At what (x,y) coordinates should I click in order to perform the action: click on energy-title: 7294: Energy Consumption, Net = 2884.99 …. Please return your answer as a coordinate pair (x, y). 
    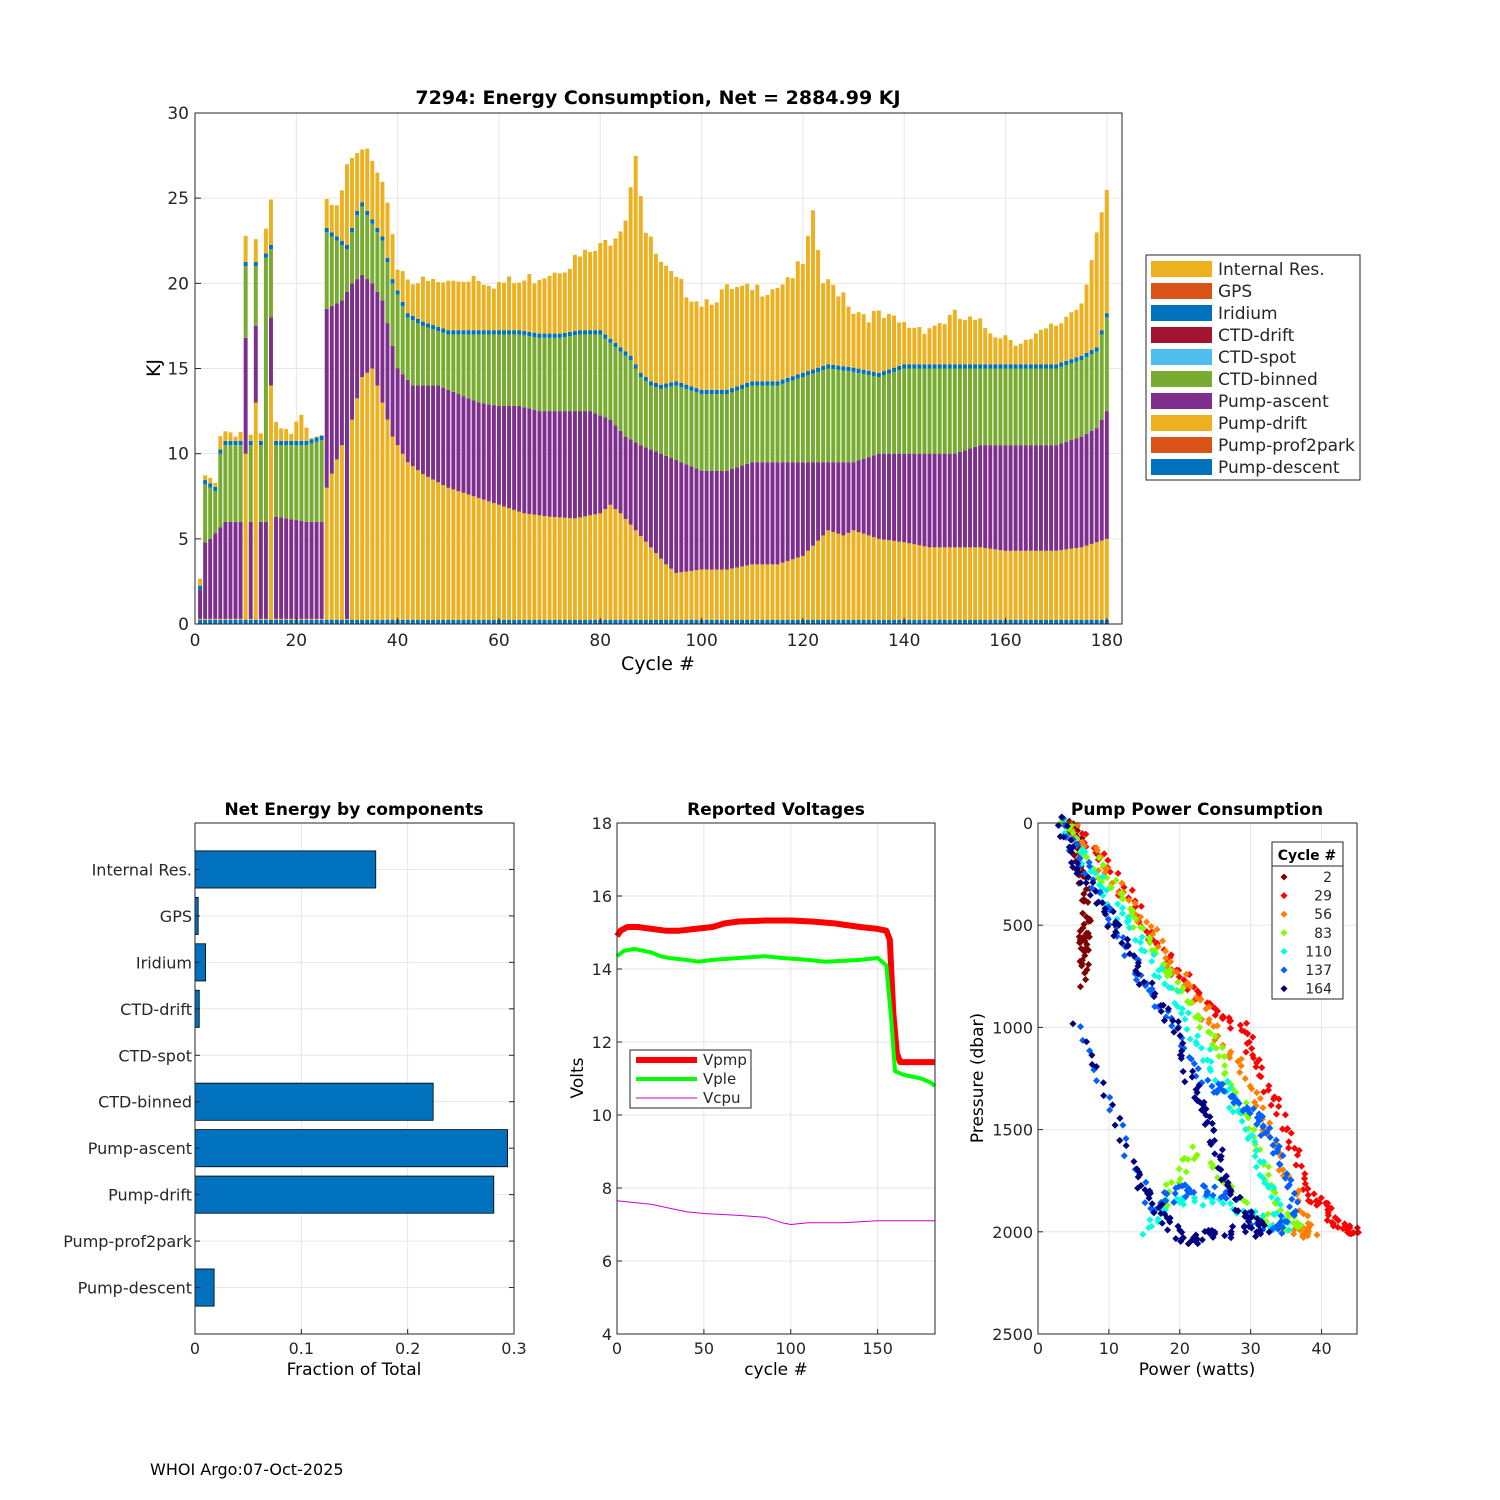
    Looking at the image, I should click on (657, 98).